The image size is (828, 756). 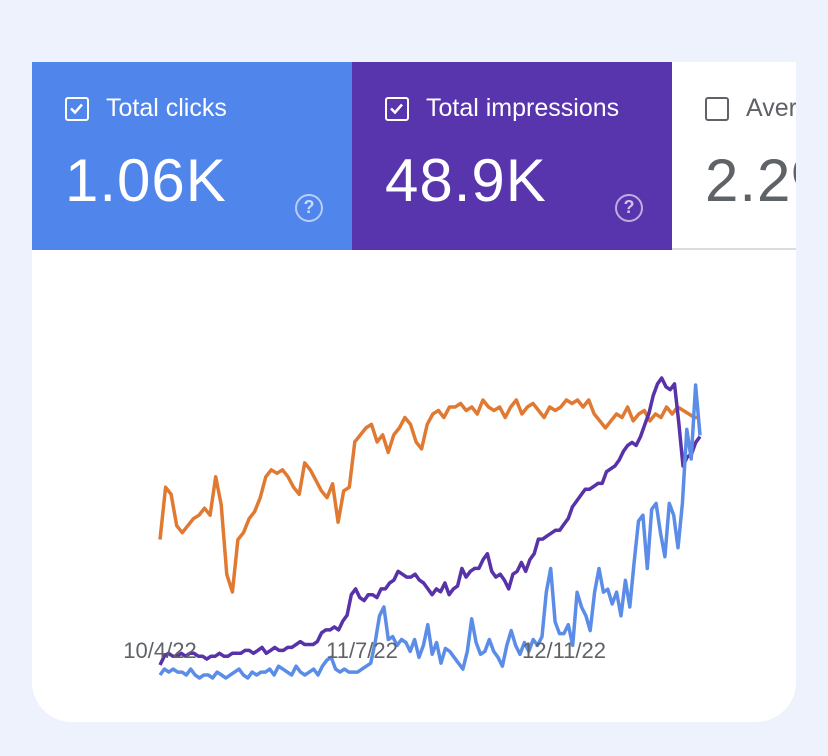 What do you see at coordinates (362, 650) in the screenshot?
I see `x-tick-label: 11/7/22` at bounding box center [362, 650].